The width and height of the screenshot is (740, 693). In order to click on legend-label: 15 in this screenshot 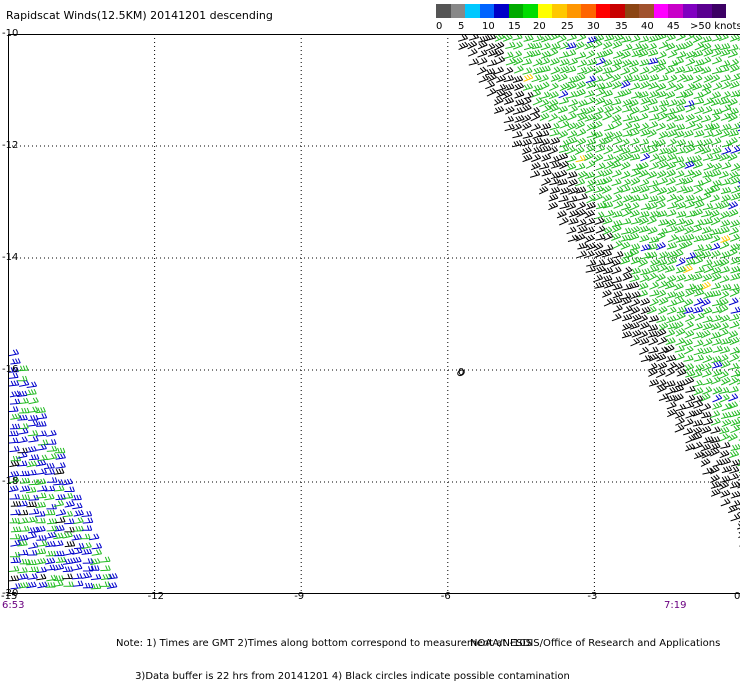, I will do `click(514, 26)`.